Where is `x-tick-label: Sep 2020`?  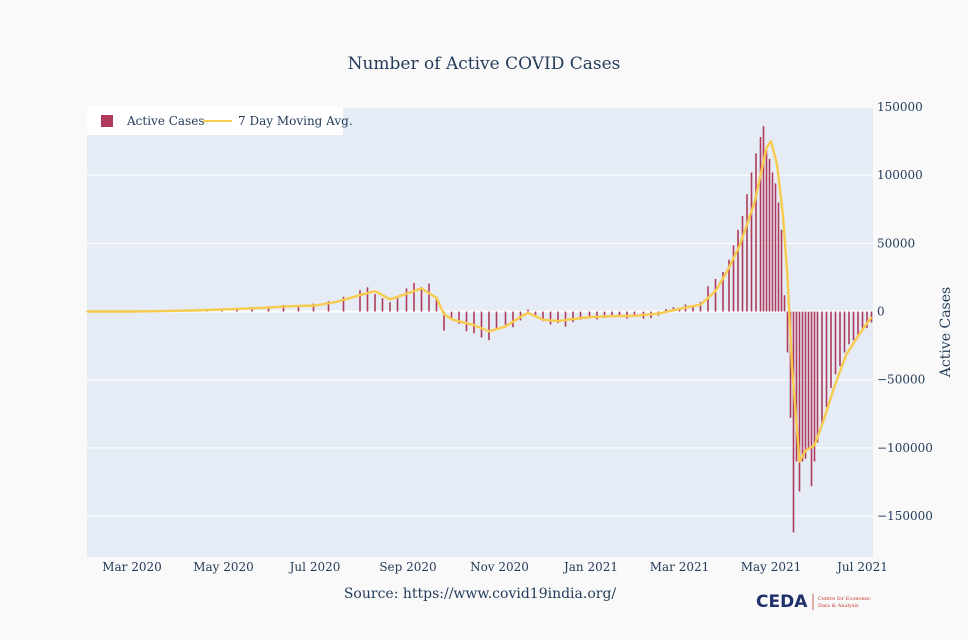 x-tick-label: Sep 2020 is located at coordinates (407, 567).